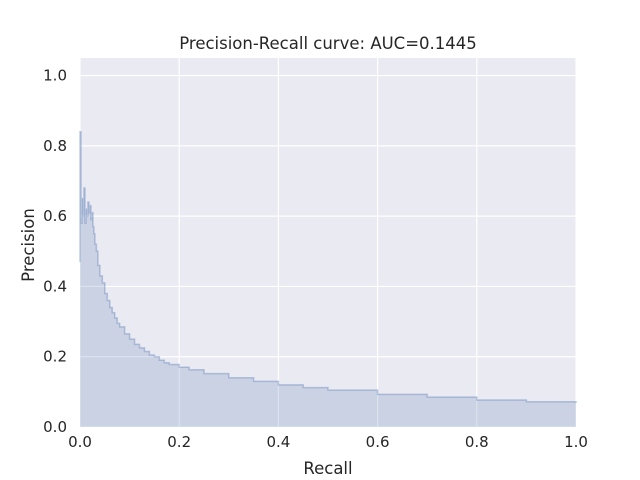 Image resolution: width=640 pixels, height=480 pixels. What do you see at coordinates (28, 245) in the screenshot?
I see `y-axis-label: Precision` at bounding box center [28, 245].